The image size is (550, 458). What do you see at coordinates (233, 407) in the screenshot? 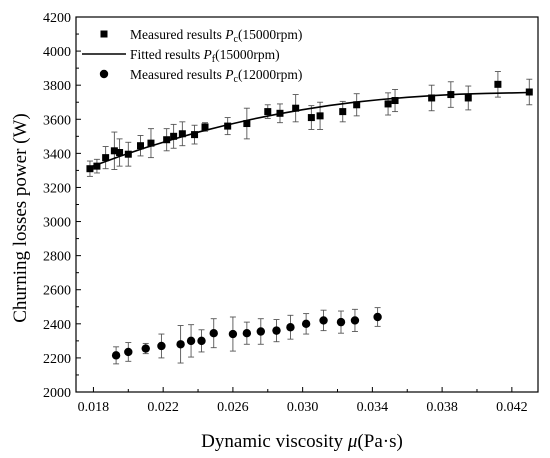
I see `x-tick-label: 0.026` at bounding box center [233, 407].